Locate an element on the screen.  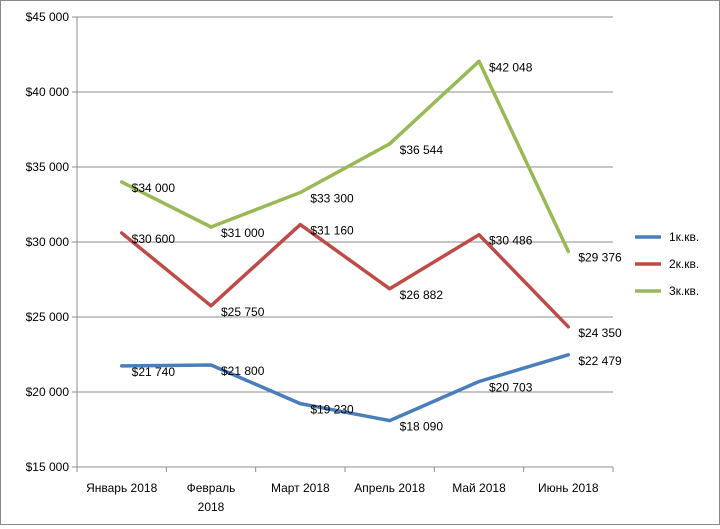
data-label: $30 600 is located at coordinates (154, 239).